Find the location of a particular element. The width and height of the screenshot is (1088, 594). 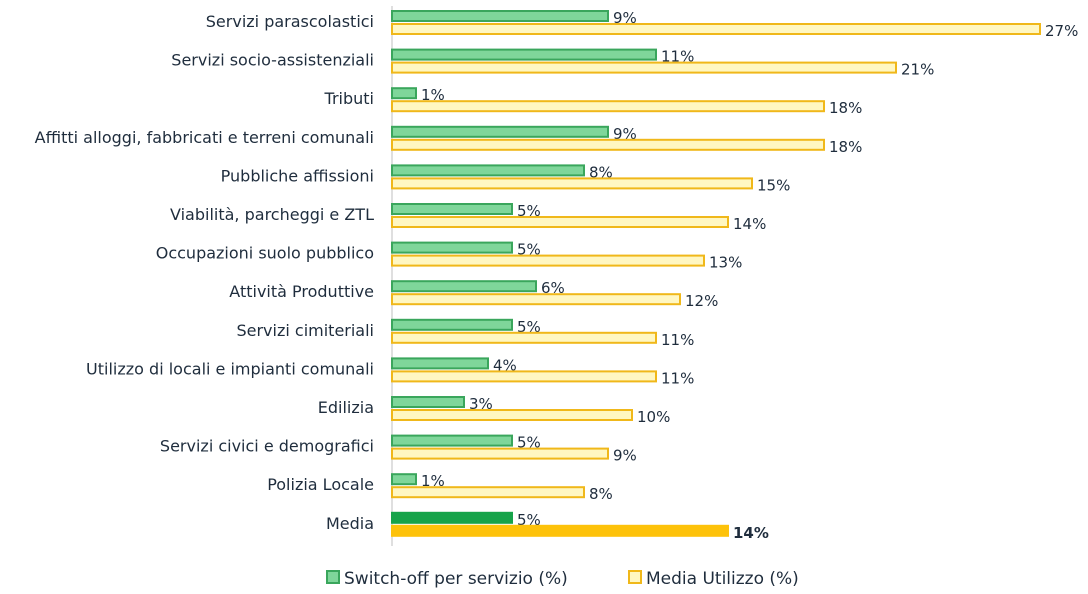

bar-media-utilizzo-tributi is located at coordinates (608, 106).